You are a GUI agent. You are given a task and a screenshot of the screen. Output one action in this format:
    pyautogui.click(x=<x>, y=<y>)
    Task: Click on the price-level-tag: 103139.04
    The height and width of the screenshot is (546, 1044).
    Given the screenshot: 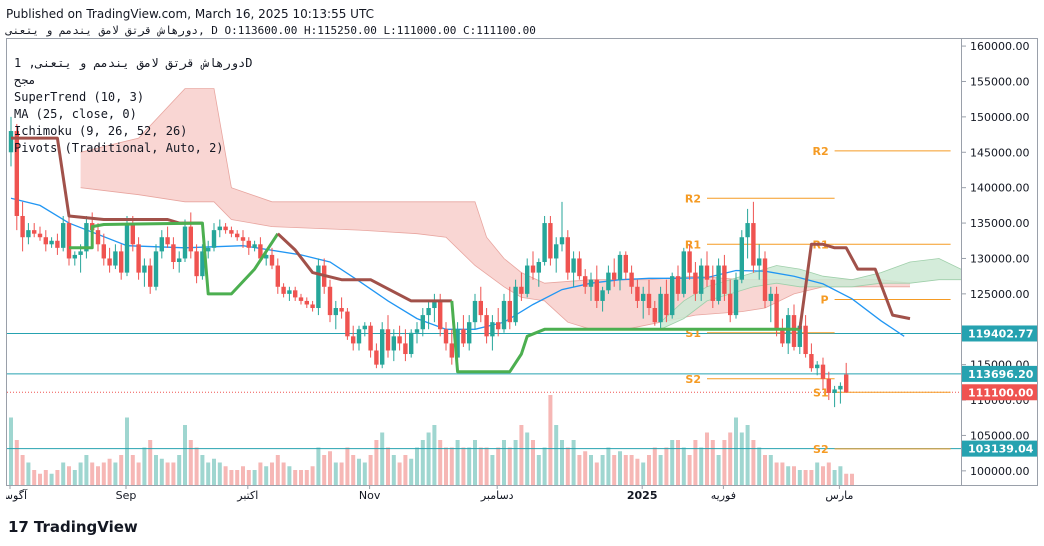 What is the action you would take?
    pyautogui.click(x=1001, y=449)
    